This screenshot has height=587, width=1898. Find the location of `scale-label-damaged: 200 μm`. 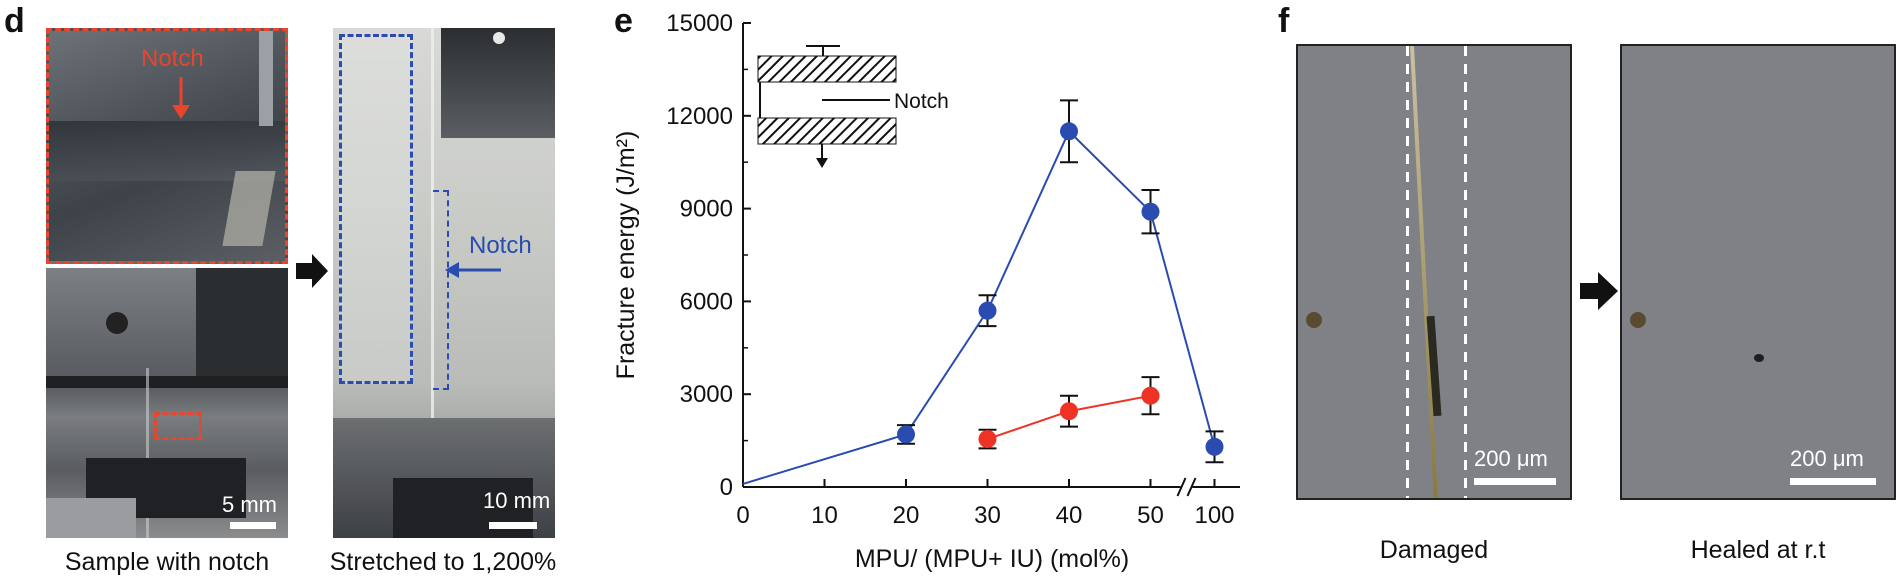

scale-label-damaged: 200 μm is located at coordinates (1511, 458).